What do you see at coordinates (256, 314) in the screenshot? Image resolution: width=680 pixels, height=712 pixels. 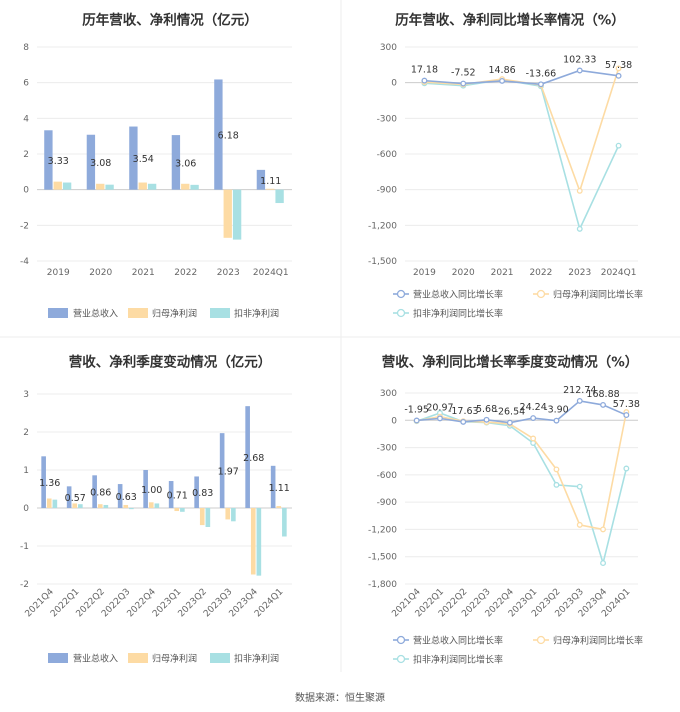 I see `legend-label: 扣非净利润` at bounding box center [256, 314].